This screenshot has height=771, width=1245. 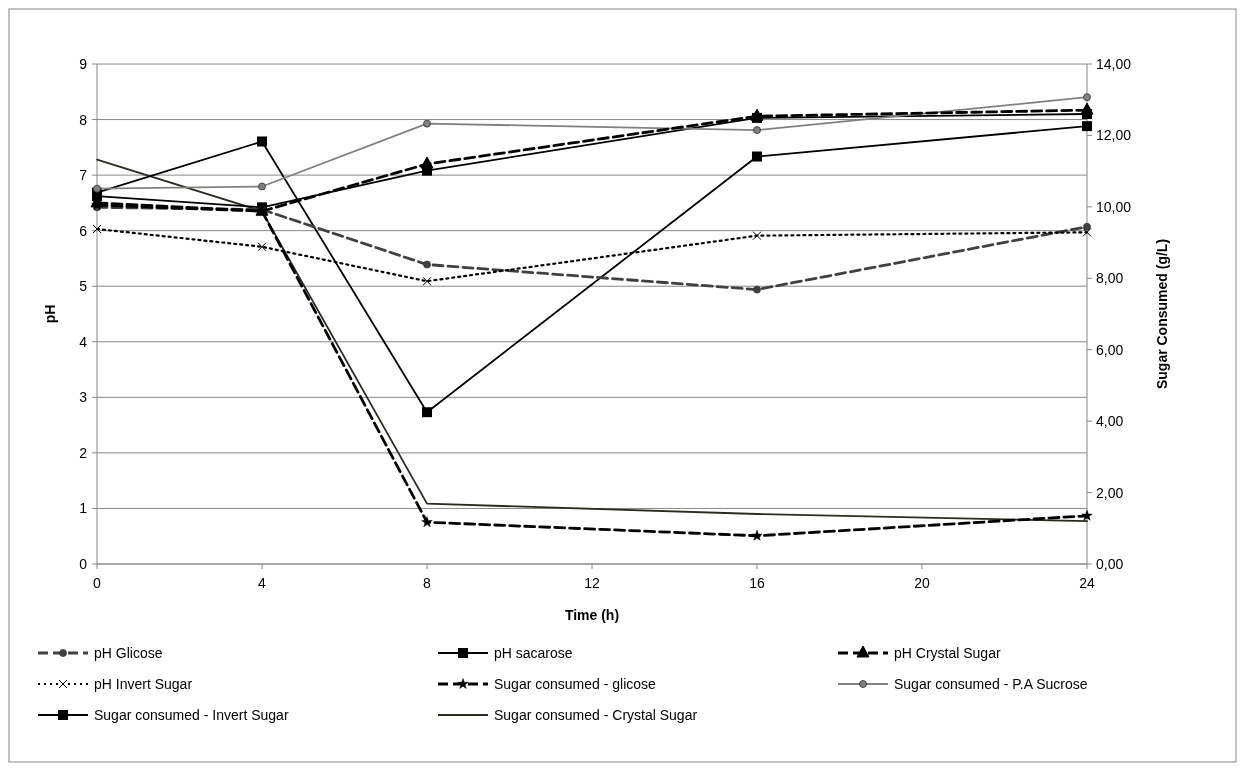 What do you see at coordinates (50, 314) in the screenshot?
I see `y-axis-title: pH` at bounding box center [50, 314].